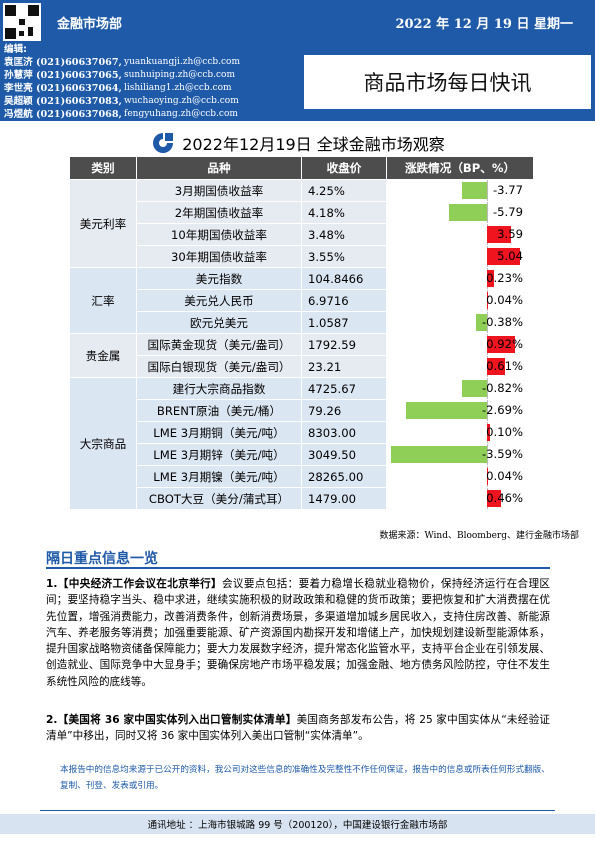 Image resolution: width=595 pixels, height=842 pixels. I want to click on table-row: 美元兑人民币 6.9716 0.04%, so click(302, 300).